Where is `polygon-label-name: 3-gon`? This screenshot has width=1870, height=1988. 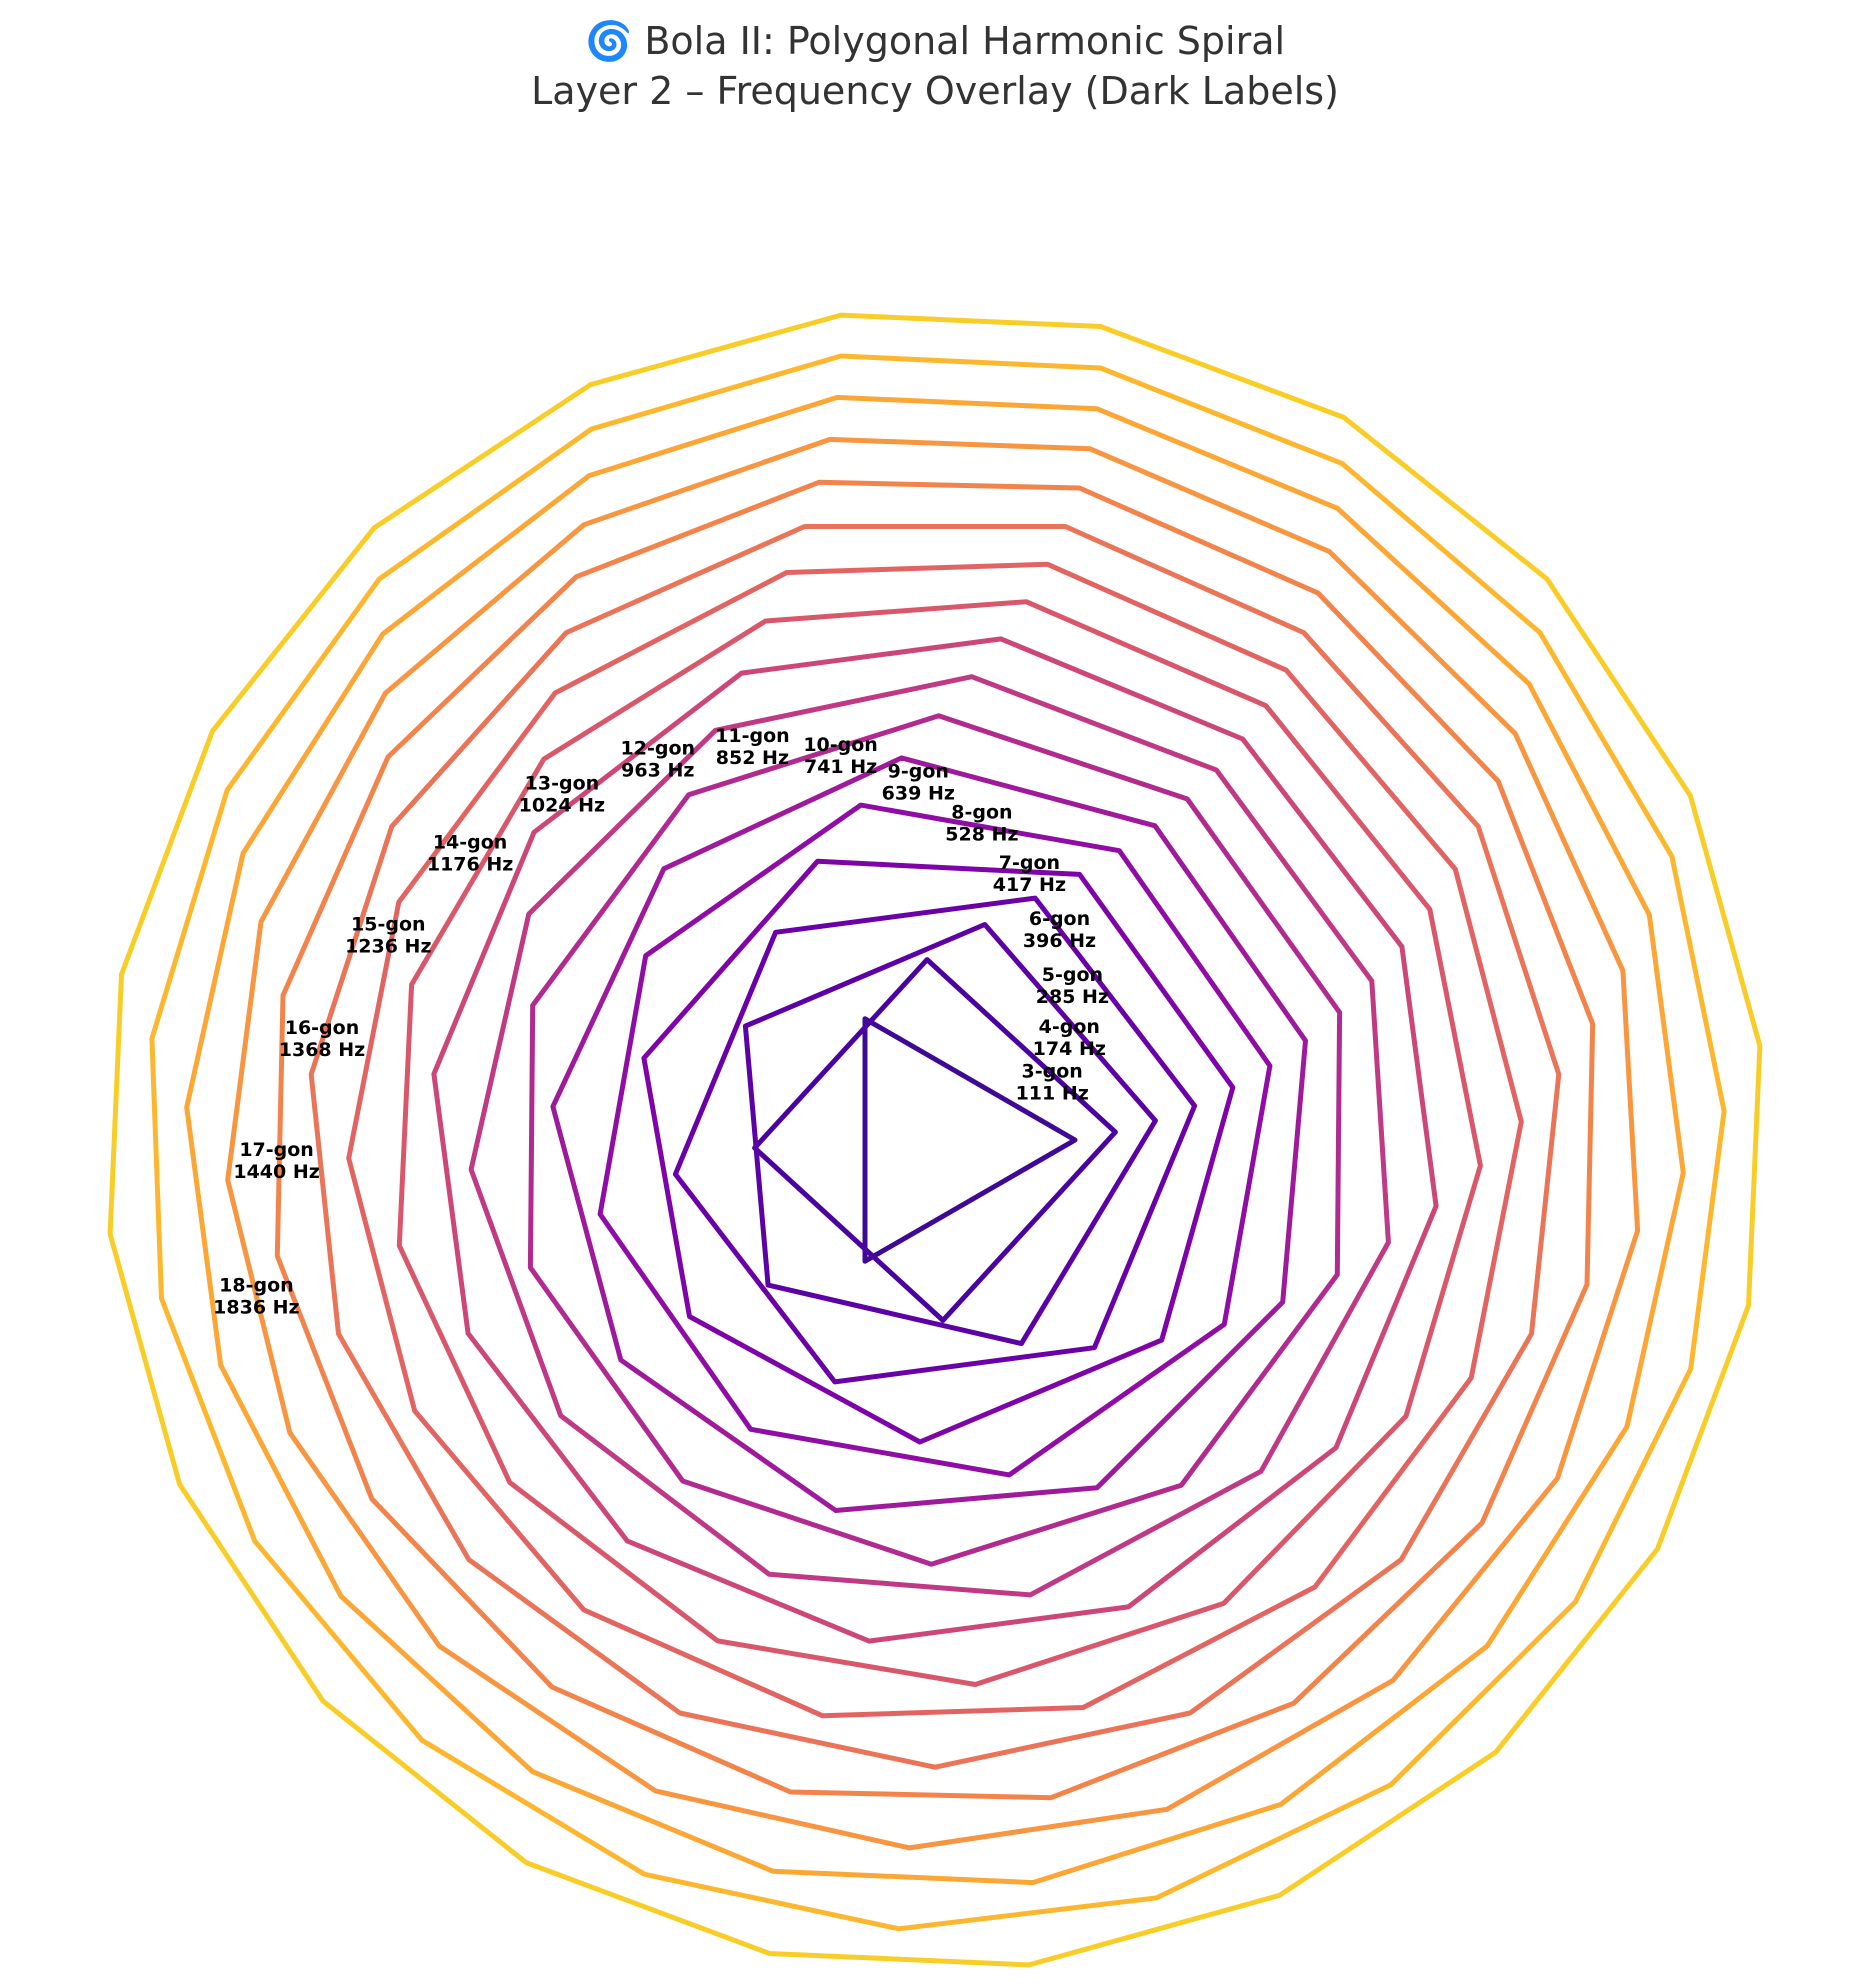
polygon-label-name: 3-gon is located at coordinates (1052, 1071).